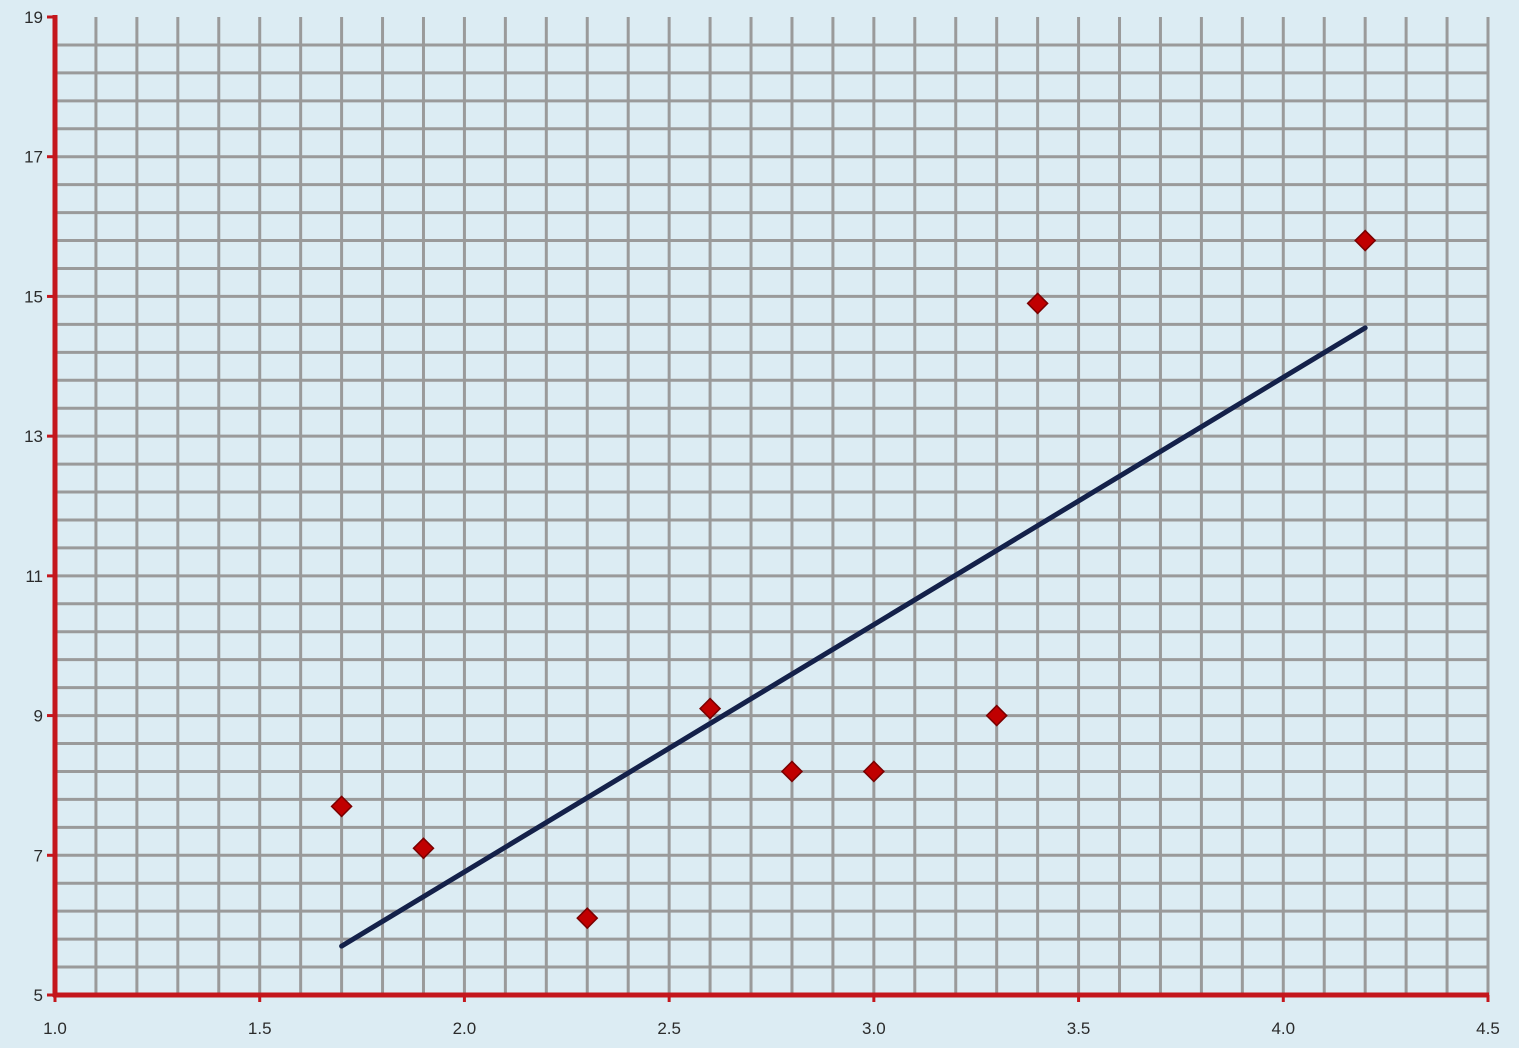  What do you see at coordinates (33, 17) in the screenshot?
I see `y-tick-label: 19` at bounding box center [33, 17].